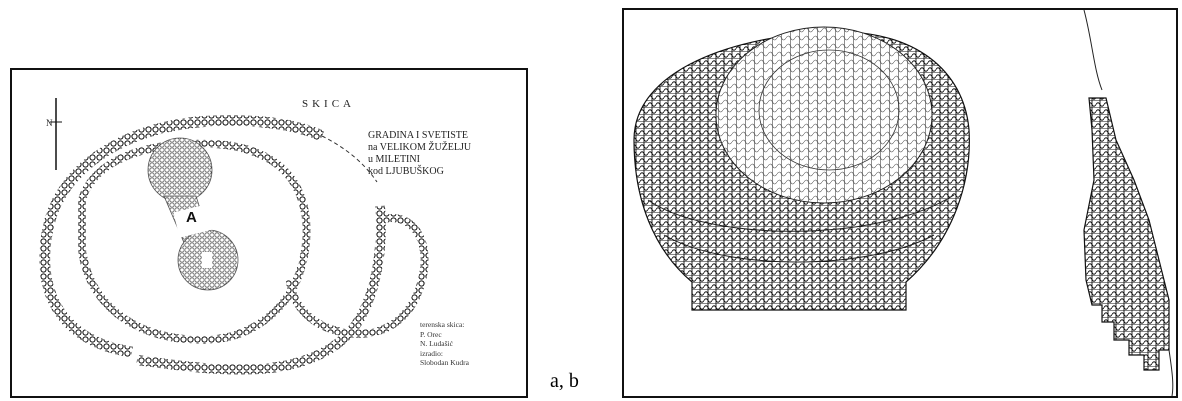 The height and width of the screenshot is (401, 1182). Describe the element at coordinates (431, 353) in the screenshot. I see `credit-line: izradio:` at that location.